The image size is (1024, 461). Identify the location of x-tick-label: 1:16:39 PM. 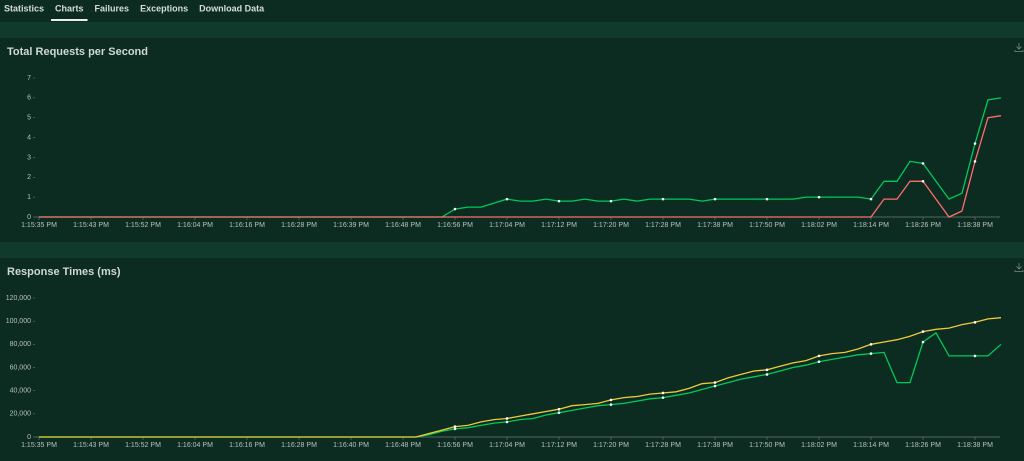
(351, 225).